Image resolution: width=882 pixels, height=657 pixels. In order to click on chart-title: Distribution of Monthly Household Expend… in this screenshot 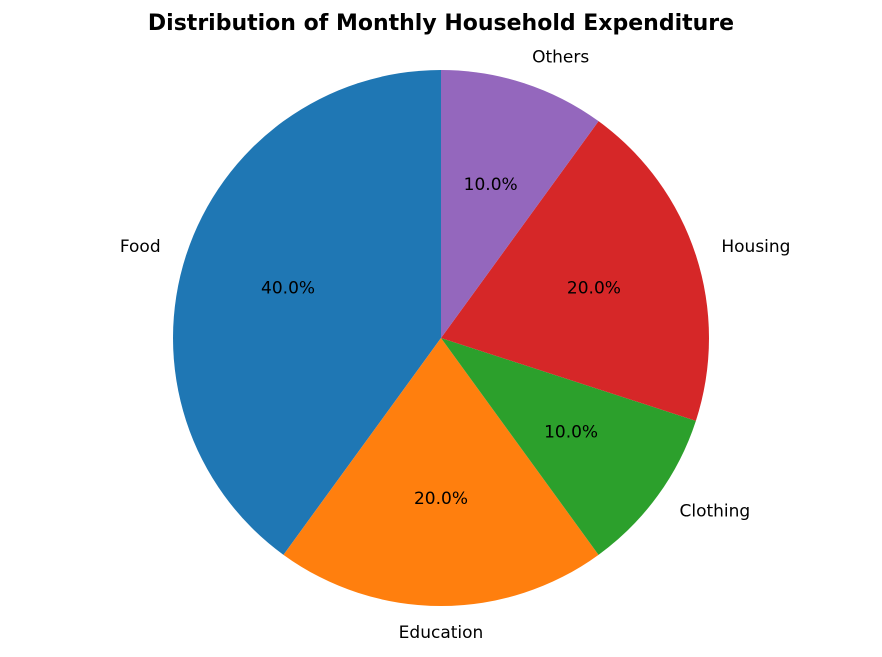, I will do `click(441, 23)`.